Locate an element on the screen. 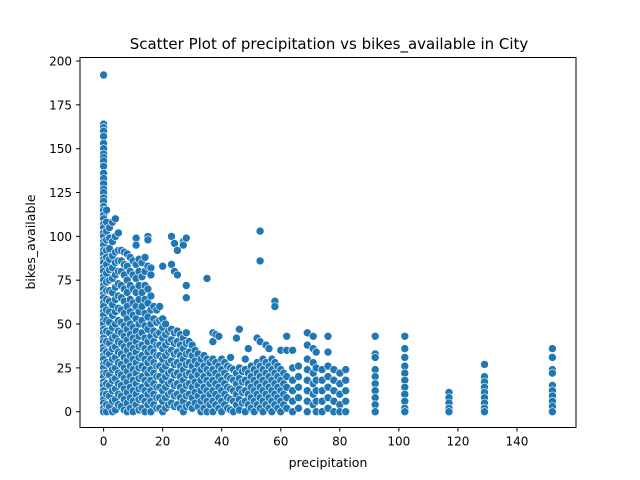 This screenshot has width=640, height=480. y-tick-label: 125 is located at coordinates (60, 193).